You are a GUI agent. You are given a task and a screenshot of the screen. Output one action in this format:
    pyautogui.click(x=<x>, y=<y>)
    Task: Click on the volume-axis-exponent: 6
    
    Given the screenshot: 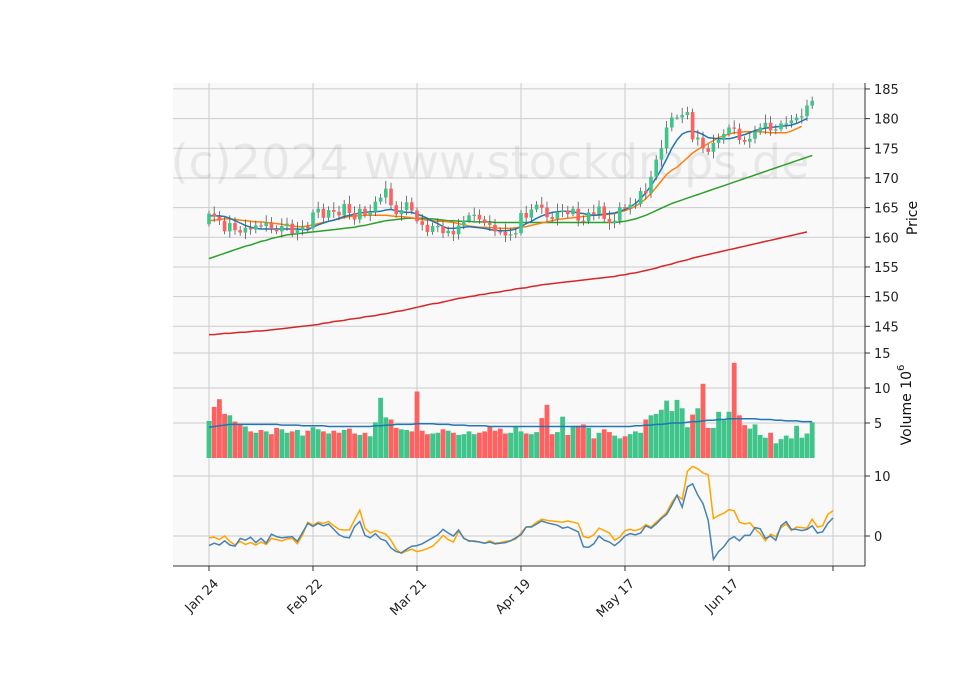 What is the action you would take?
    pyautogui.click(x=901, y=368)
    